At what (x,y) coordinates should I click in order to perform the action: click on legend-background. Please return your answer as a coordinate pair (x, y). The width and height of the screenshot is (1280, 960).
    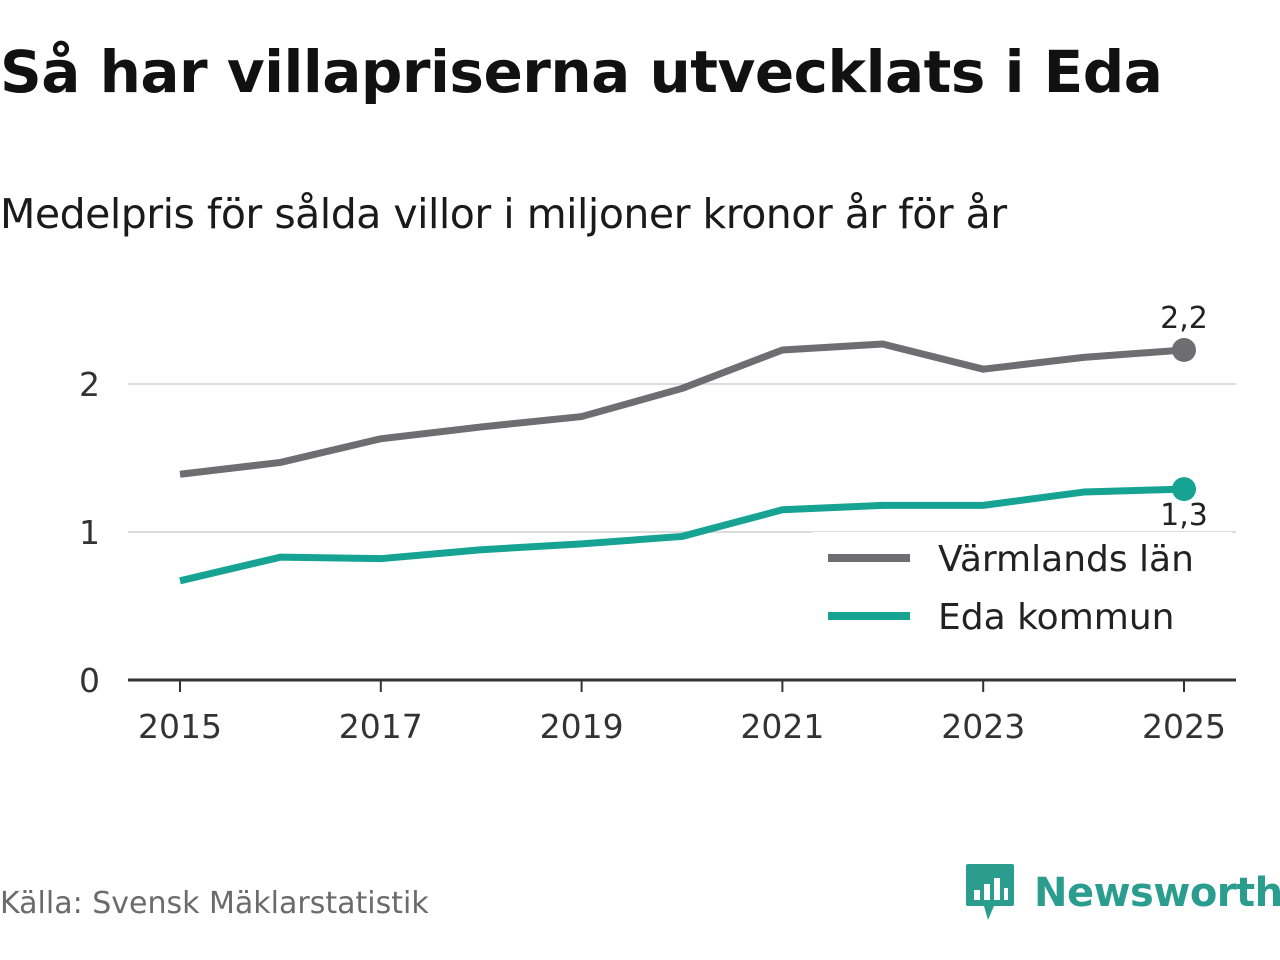
    Looking at the image, I should click on (1022, 588).